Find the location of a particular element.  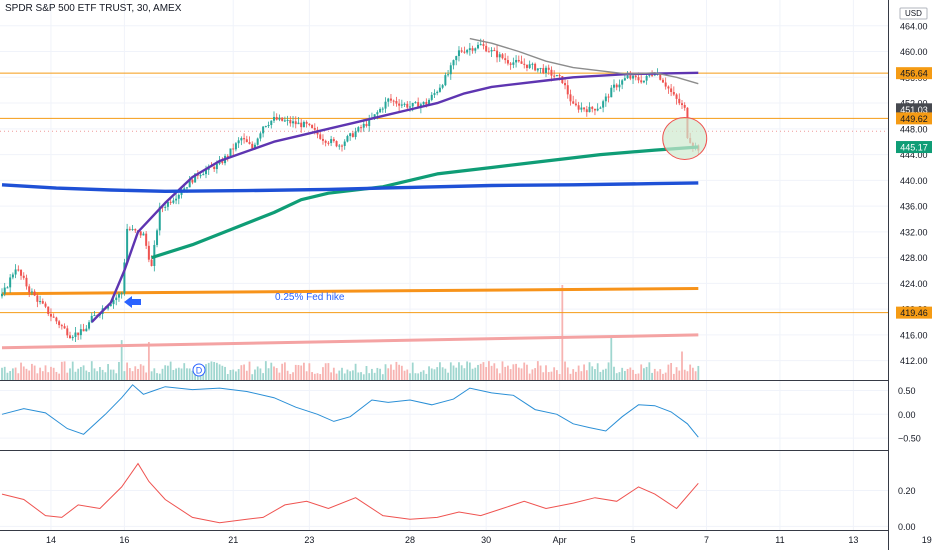

price-badge-451-03: 451.03 is located at coordinates (914, 109).